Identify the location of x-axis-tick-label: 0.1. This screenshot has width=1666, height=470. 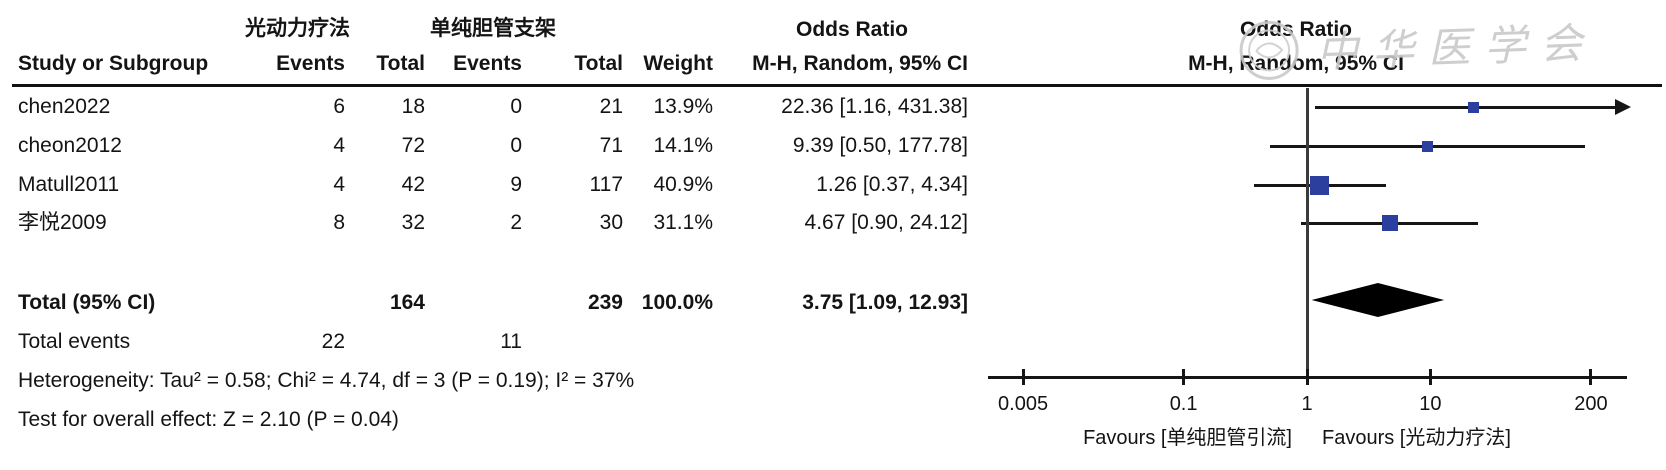
(1183, 404).